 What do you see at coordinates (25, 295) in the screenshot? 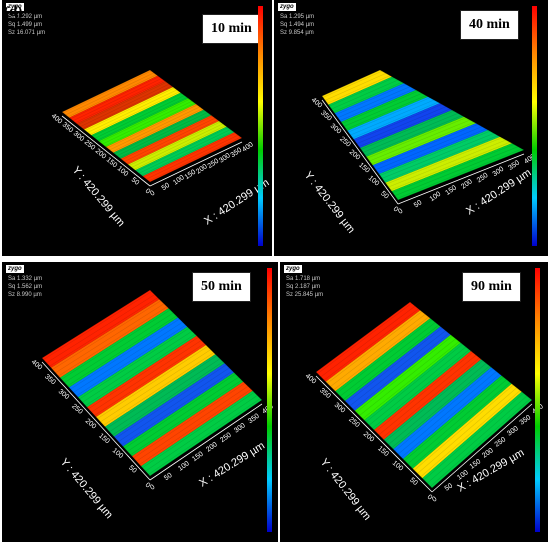
I see `sz-value: Sz 8.990 µm` at bounding box center [25, 295].